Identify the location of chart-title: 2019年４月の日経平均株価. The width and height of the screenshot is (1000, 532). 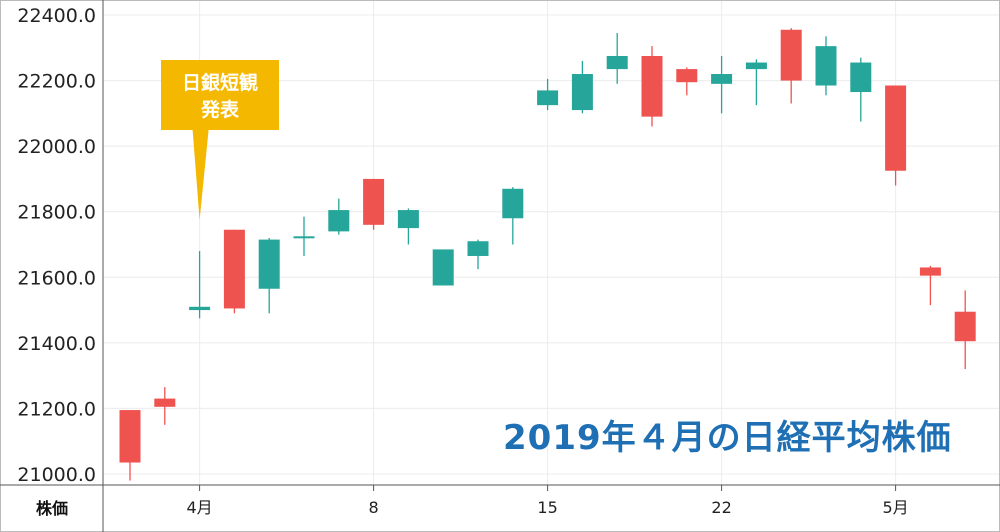
(727, 438).